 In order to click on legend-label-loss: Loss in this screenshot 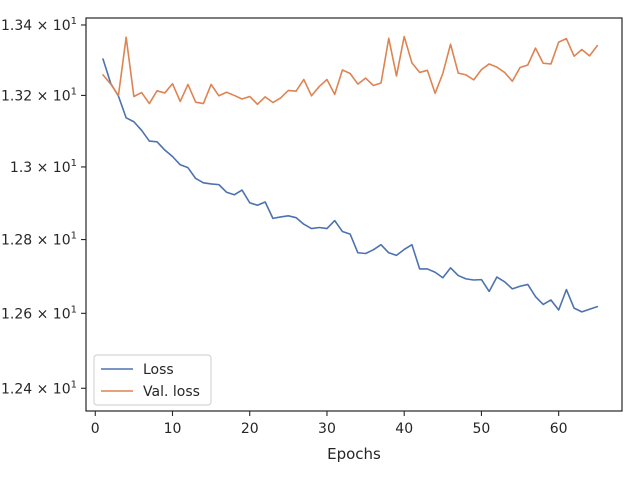, I will do `click(158, 370)`.